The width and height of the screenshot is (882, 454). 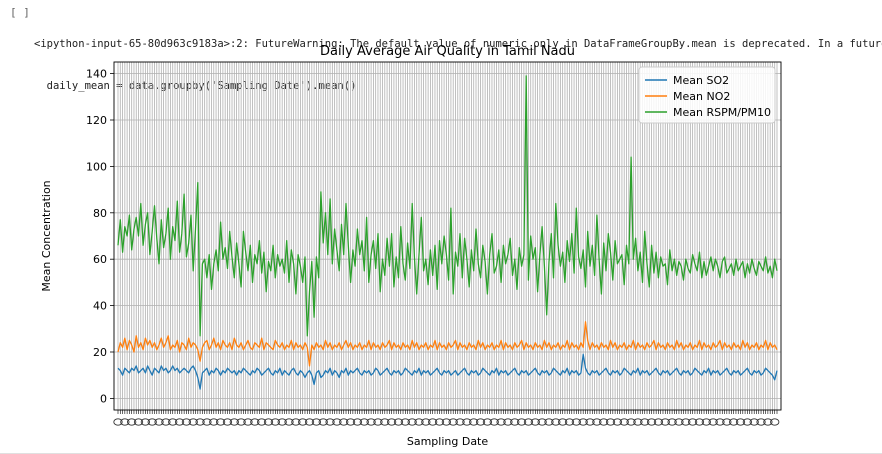 I want to click on chart-title: Daily Average Air Quality in Tamil Nadu, so click(x=447, y=51).